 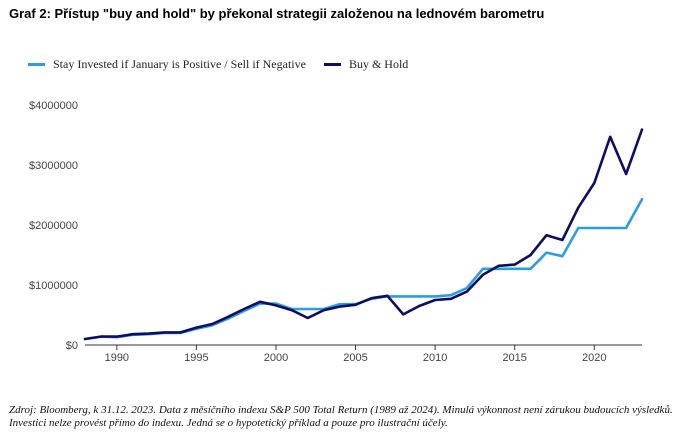 What do you see at coordinates (53, 226) in the screenshot?
I see `y-tick-label: $2000000` at bounding box center [53, 226].